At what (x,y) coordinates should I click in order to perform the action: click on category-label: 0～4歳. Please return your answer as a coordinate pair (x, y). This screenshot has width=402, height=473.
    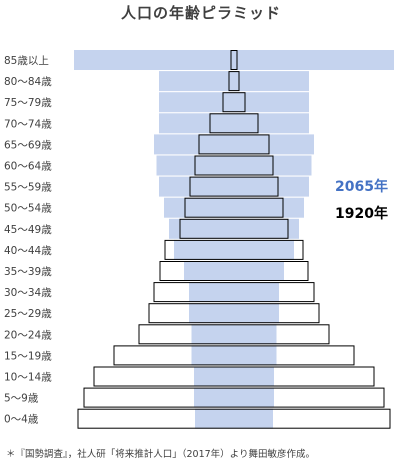
    Looking at the image, I should click on (21, 420).